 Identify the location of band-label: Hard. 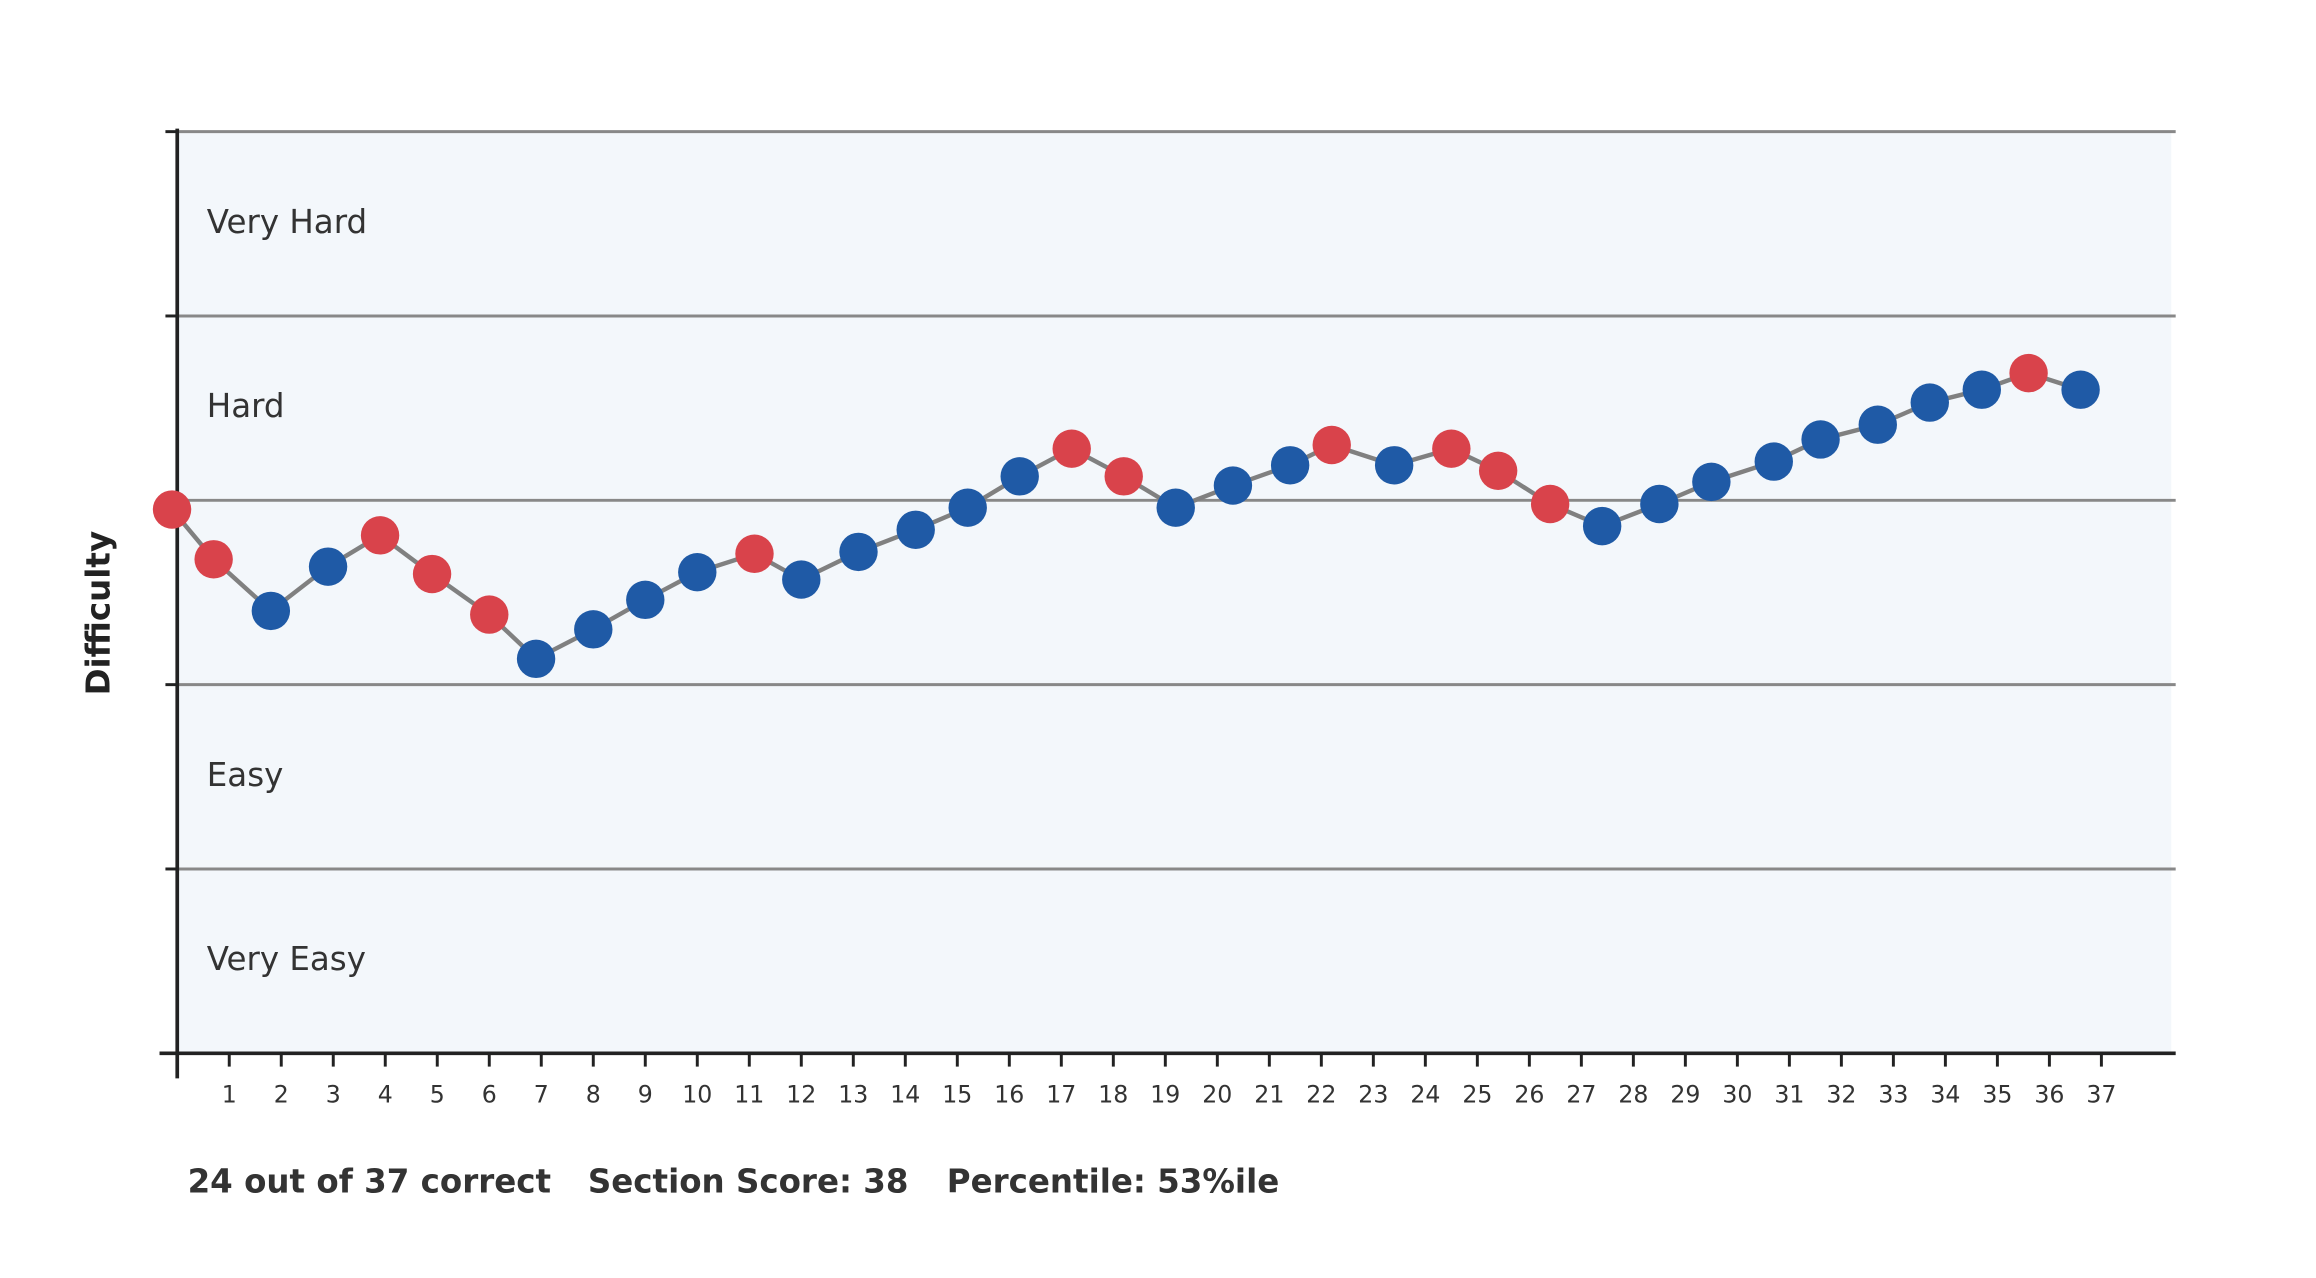
(246, 406).